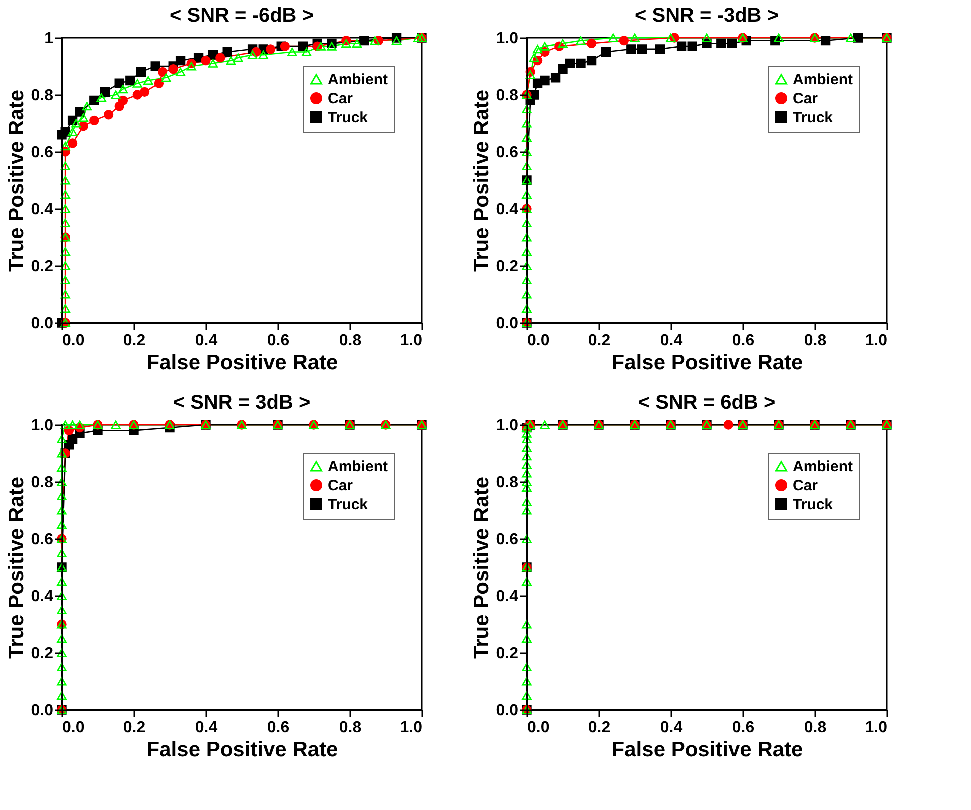 The width and height of the screenshot is (971, 810). What do you see at coordinates (49, 39) in the screenshot?
I see `y-tick-label: 1` at bounding box center [49, 39].